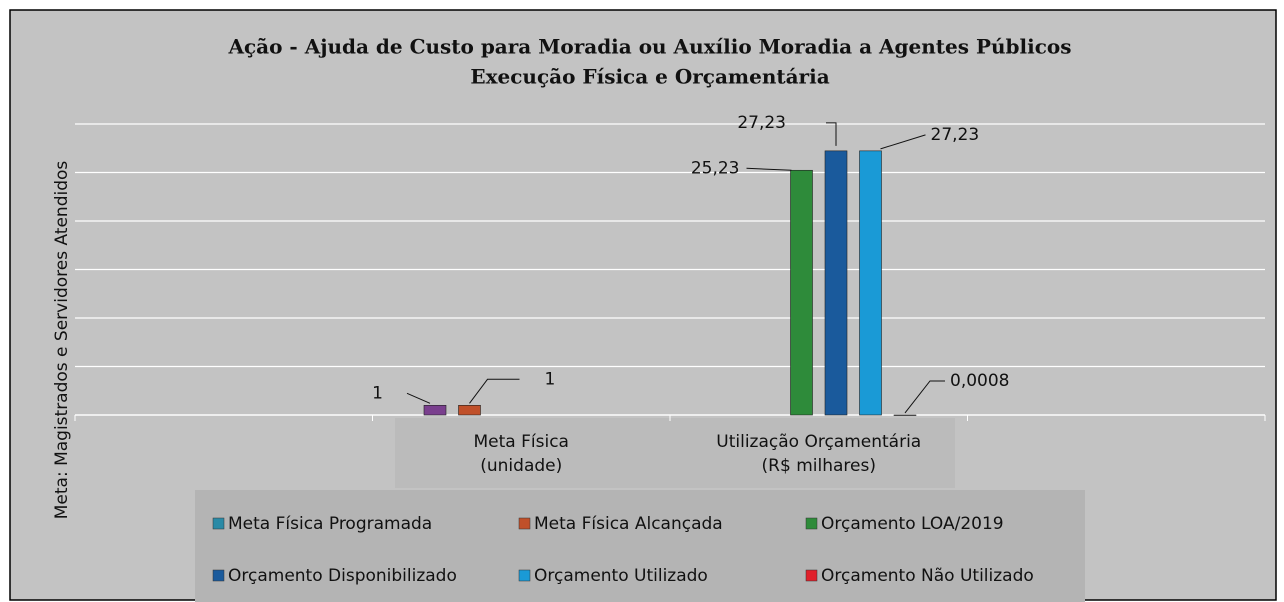 The image size is (1284, 602). What do you see at coordinates (628, 524) in the screenshot?
I see `legend-label: Meta Física Alcançada` at bounding box center [628, 524].